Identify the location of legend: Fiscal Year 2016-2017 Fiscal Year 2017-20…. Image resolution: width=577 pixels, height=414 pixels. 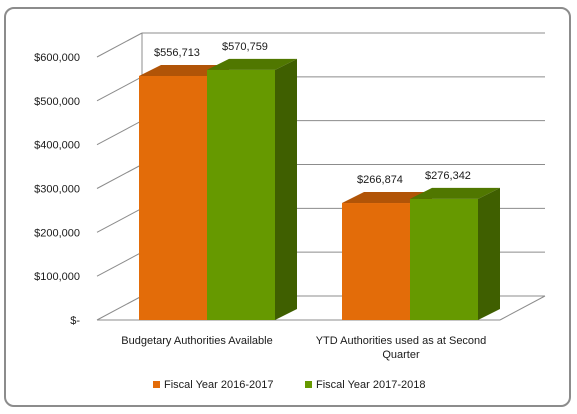
(289, 385).